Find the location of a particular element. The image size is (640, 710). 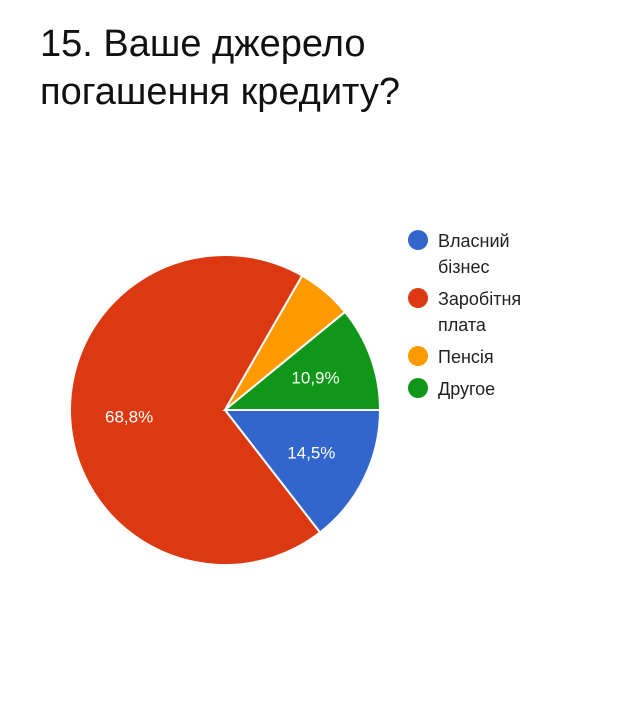

legend-item-other: Другое is located at coordinates (518, 389).